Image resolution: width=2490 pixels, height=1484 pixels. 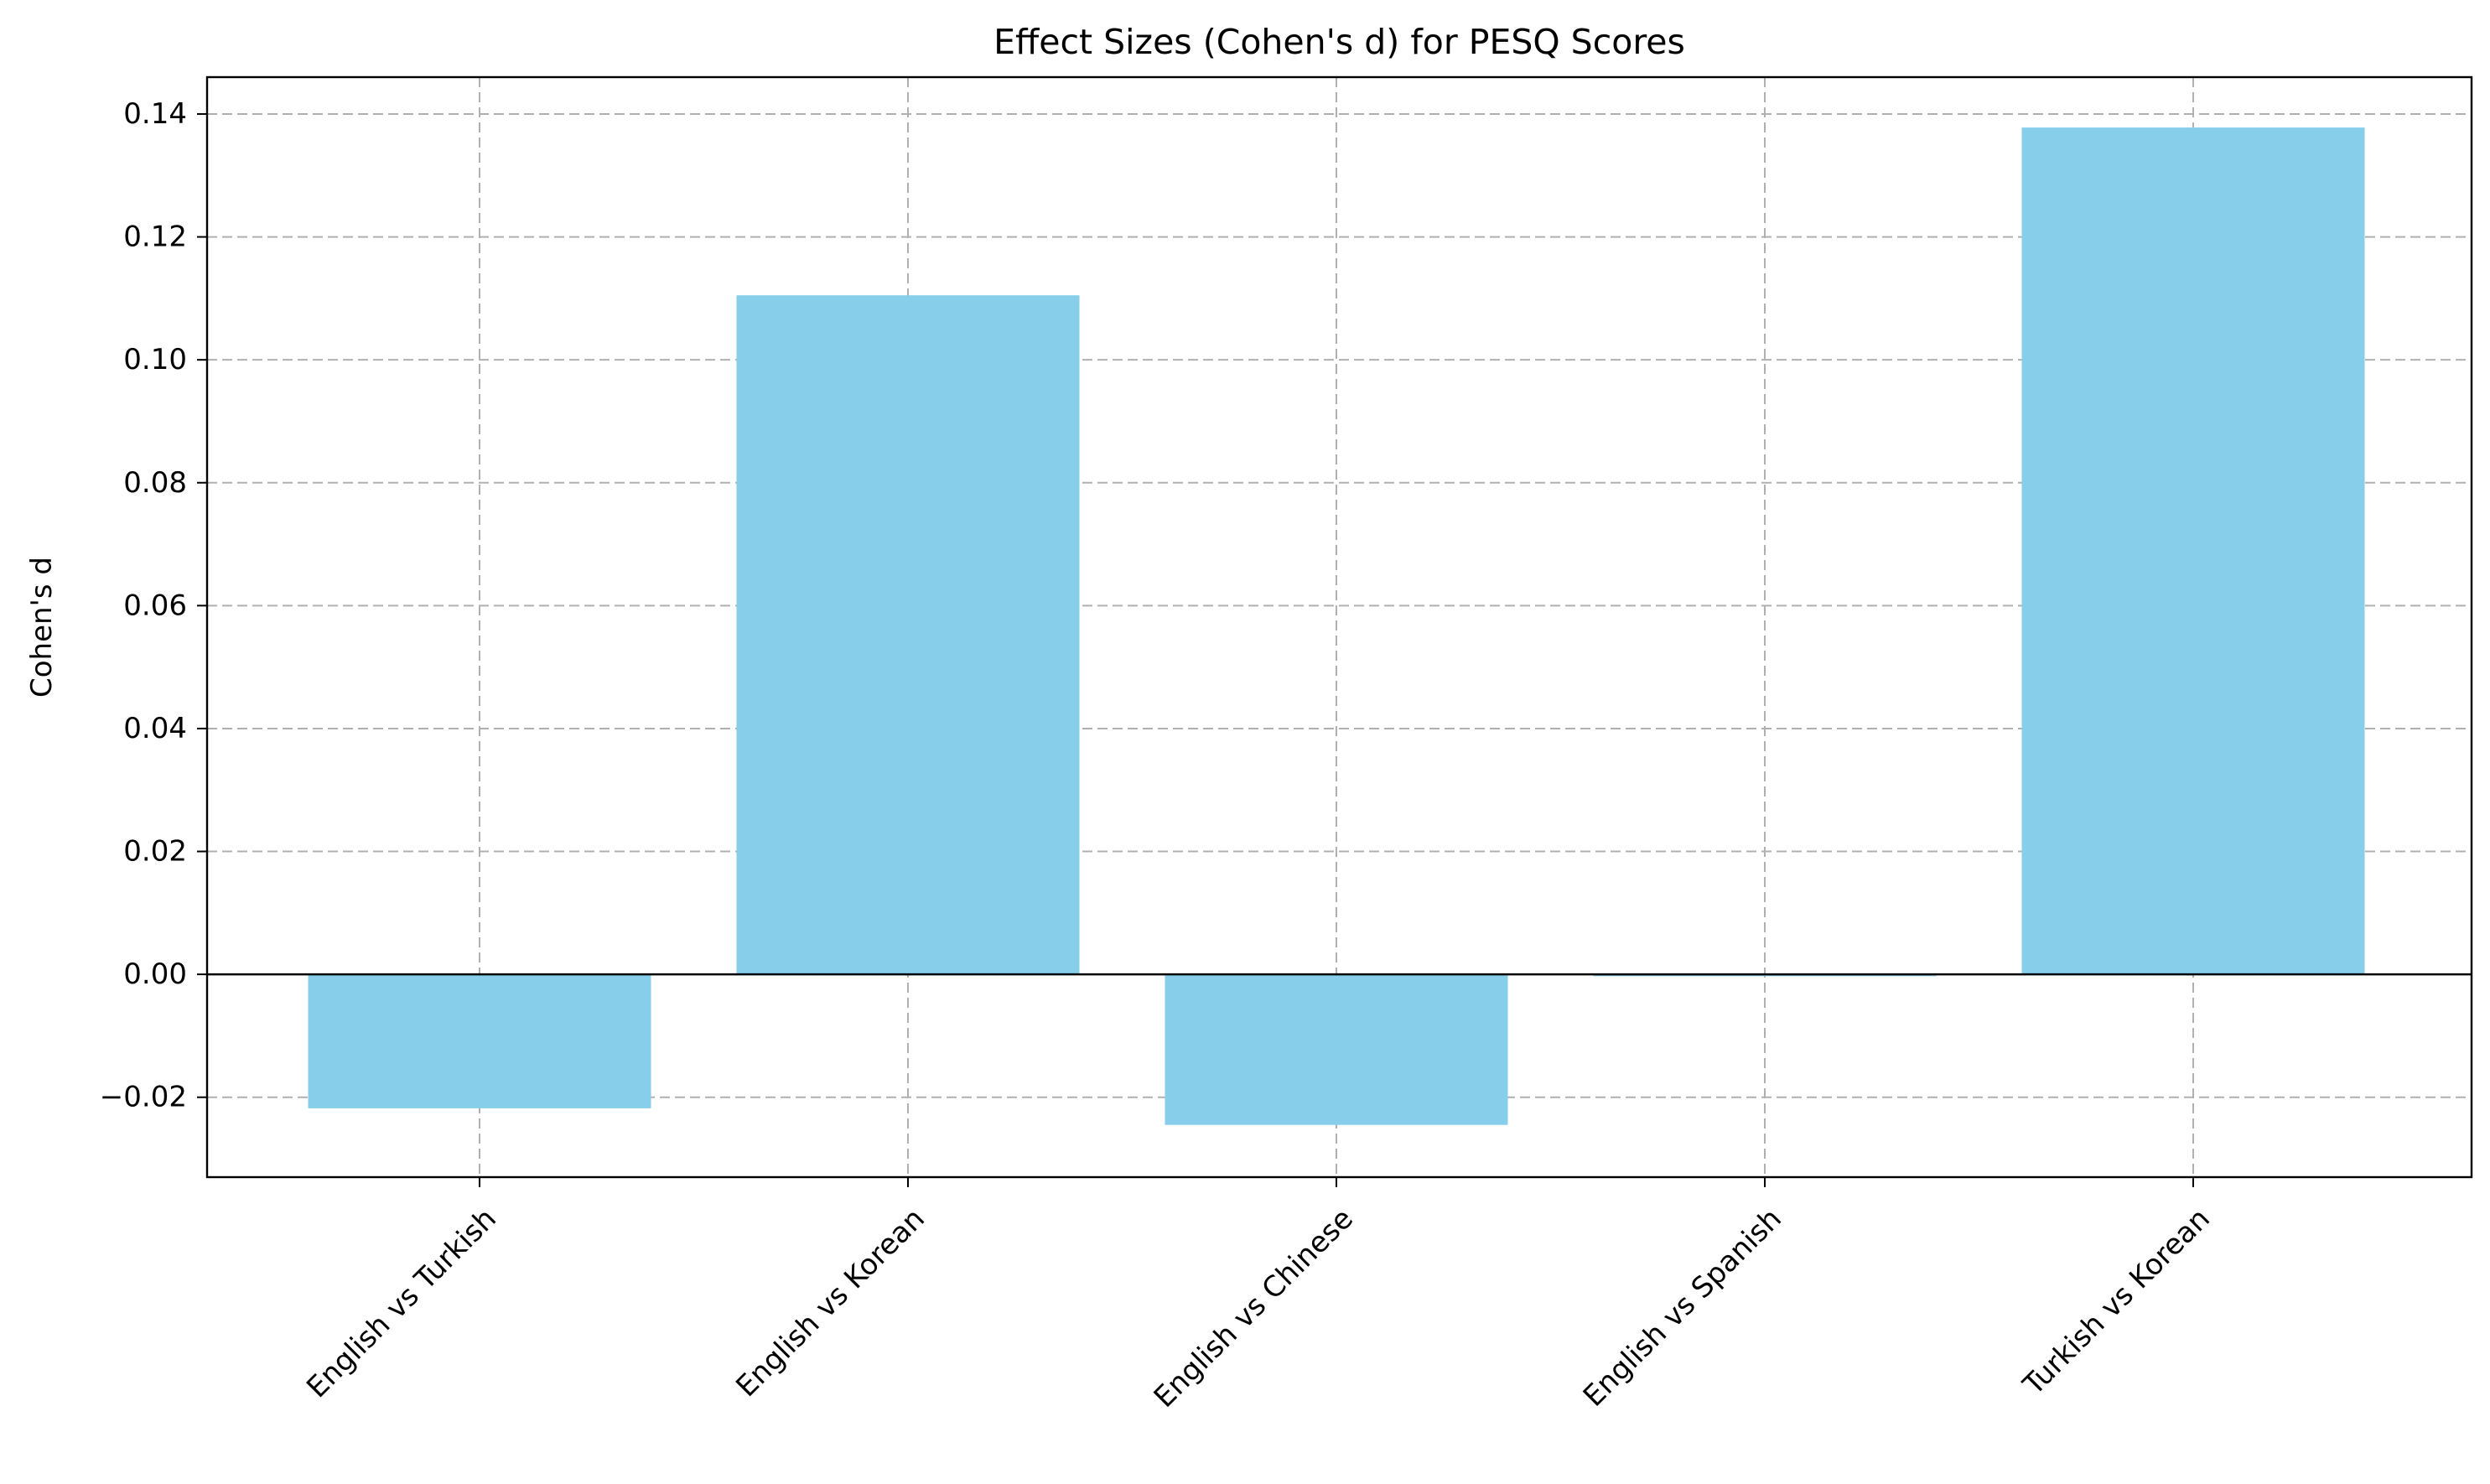 I want to click on chart-title: Effect Sizes (Cohen's d) for PESQ Scores, so click(x=1339, y=42).